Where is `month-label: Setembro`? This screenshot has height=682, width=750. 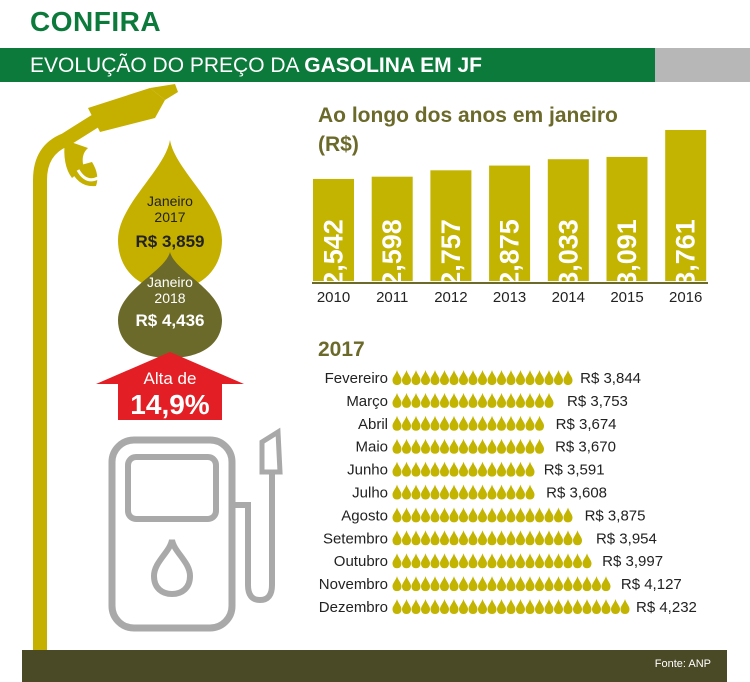 month-label: Setembro is located at coordinates (355, 538).